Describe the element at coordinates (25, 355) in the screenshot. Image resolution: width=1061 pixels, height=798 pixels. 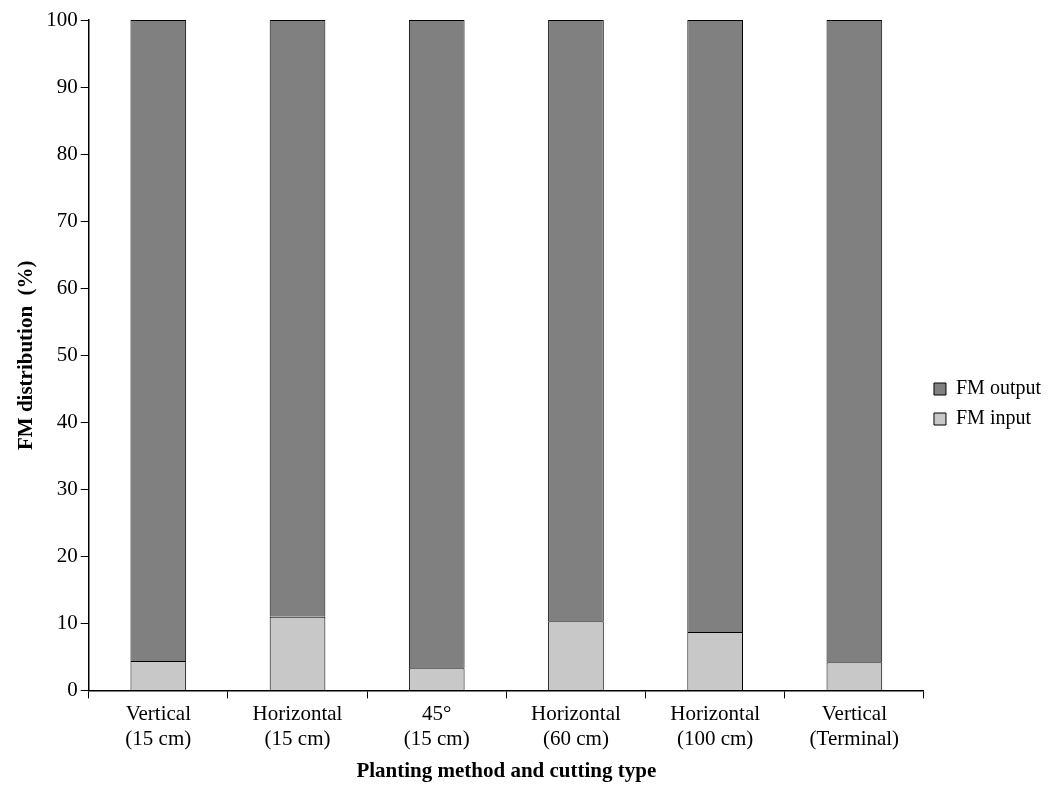
I see `y-axis-title: FM distribution (%)` at that location.